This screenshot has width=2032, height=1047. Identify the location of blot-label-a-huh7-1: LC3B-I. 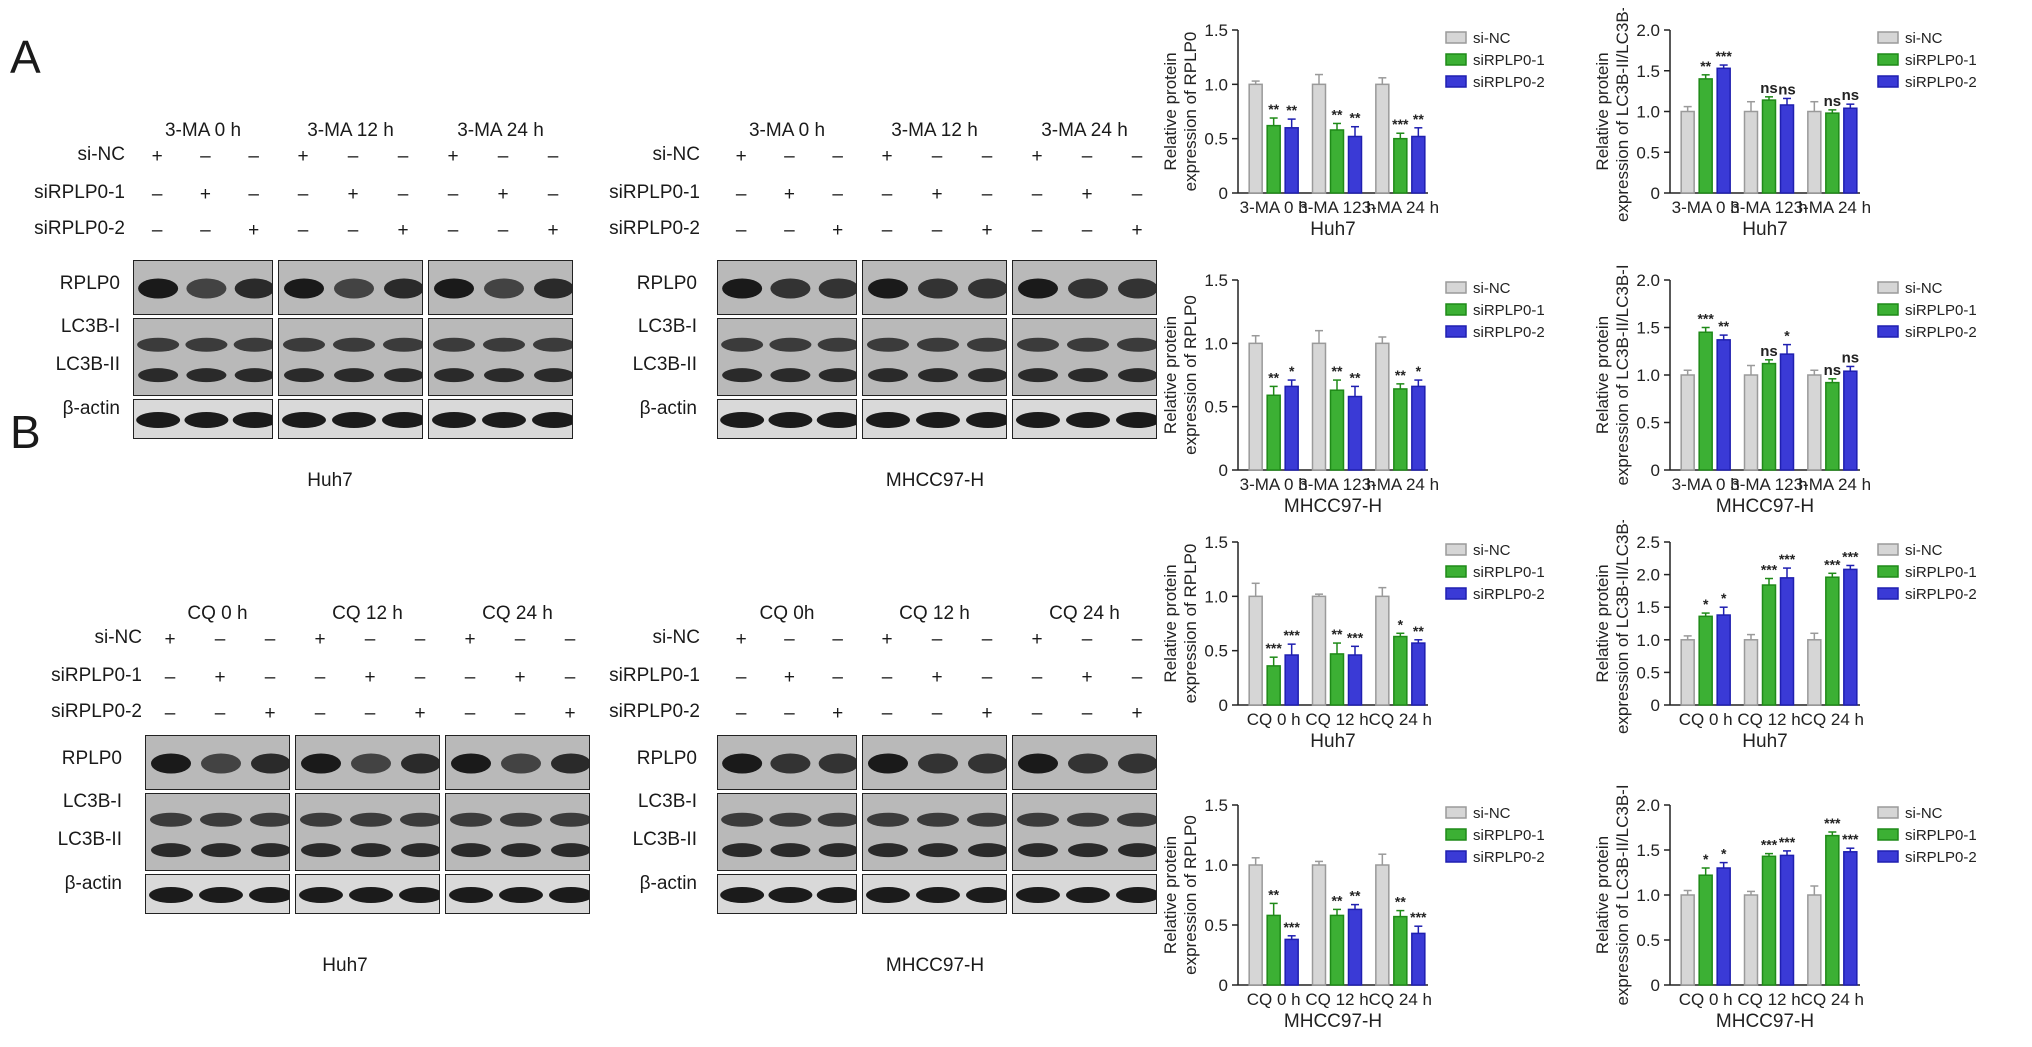
(90, 326).